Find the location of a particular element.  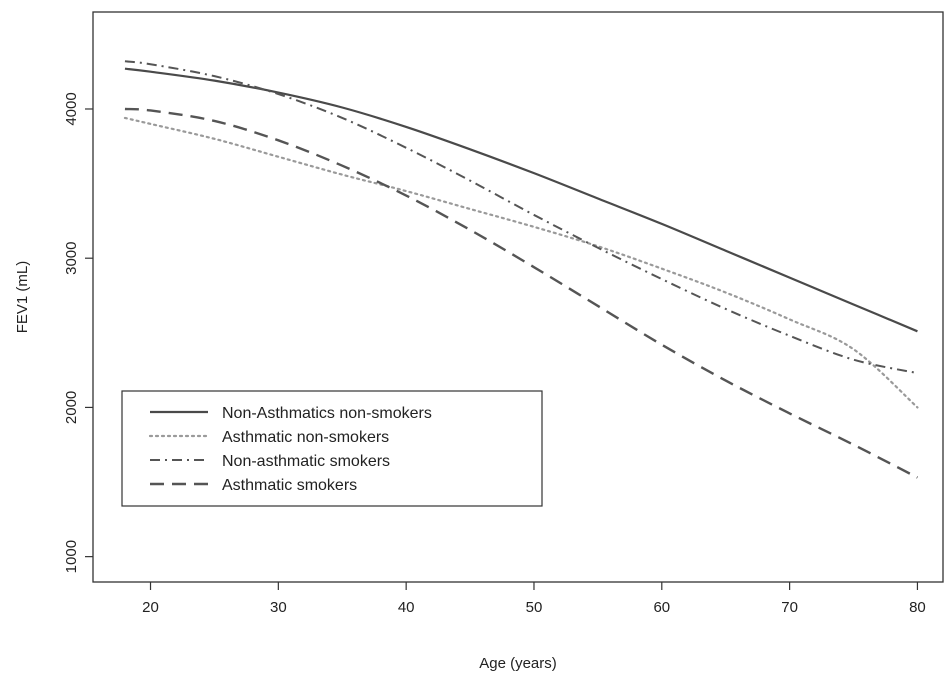

y-tick-label: 1000 is located at coordinates (71, 556).